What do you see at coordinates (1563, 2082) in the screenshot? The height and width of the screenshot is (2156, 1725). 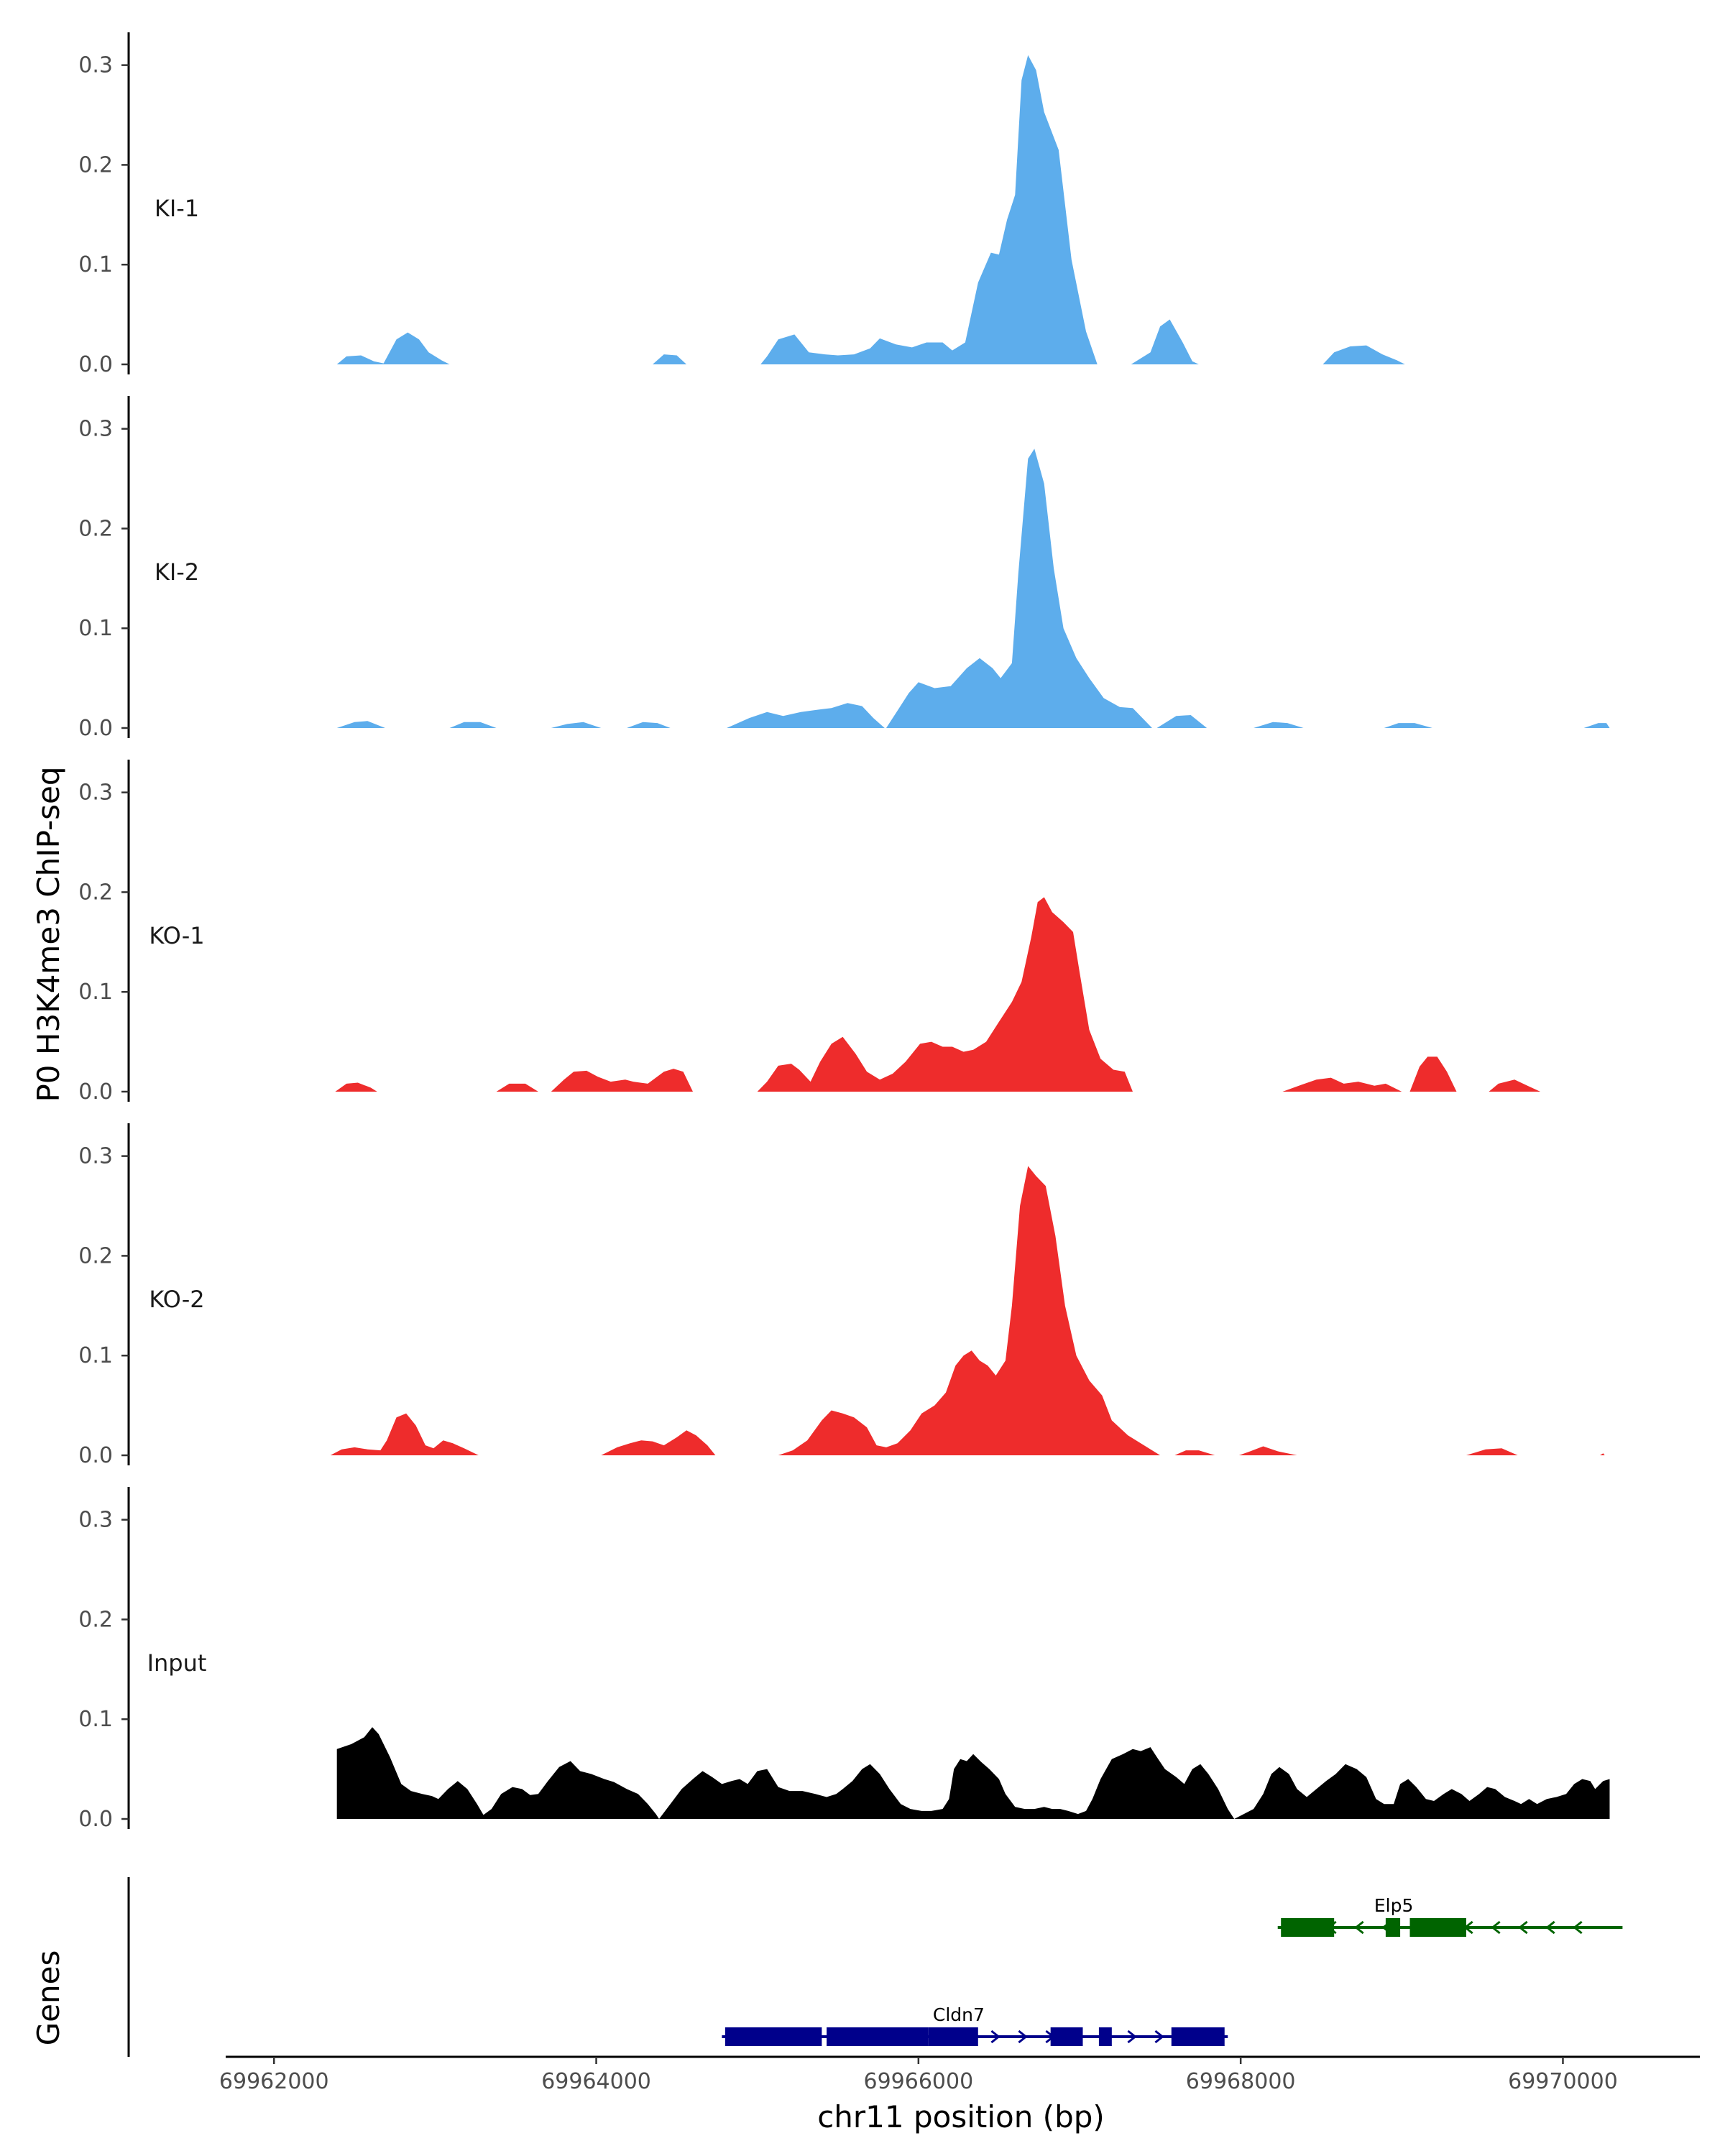 I see `x-tick-label: 69970000` at bounding box center [1563, 2082].